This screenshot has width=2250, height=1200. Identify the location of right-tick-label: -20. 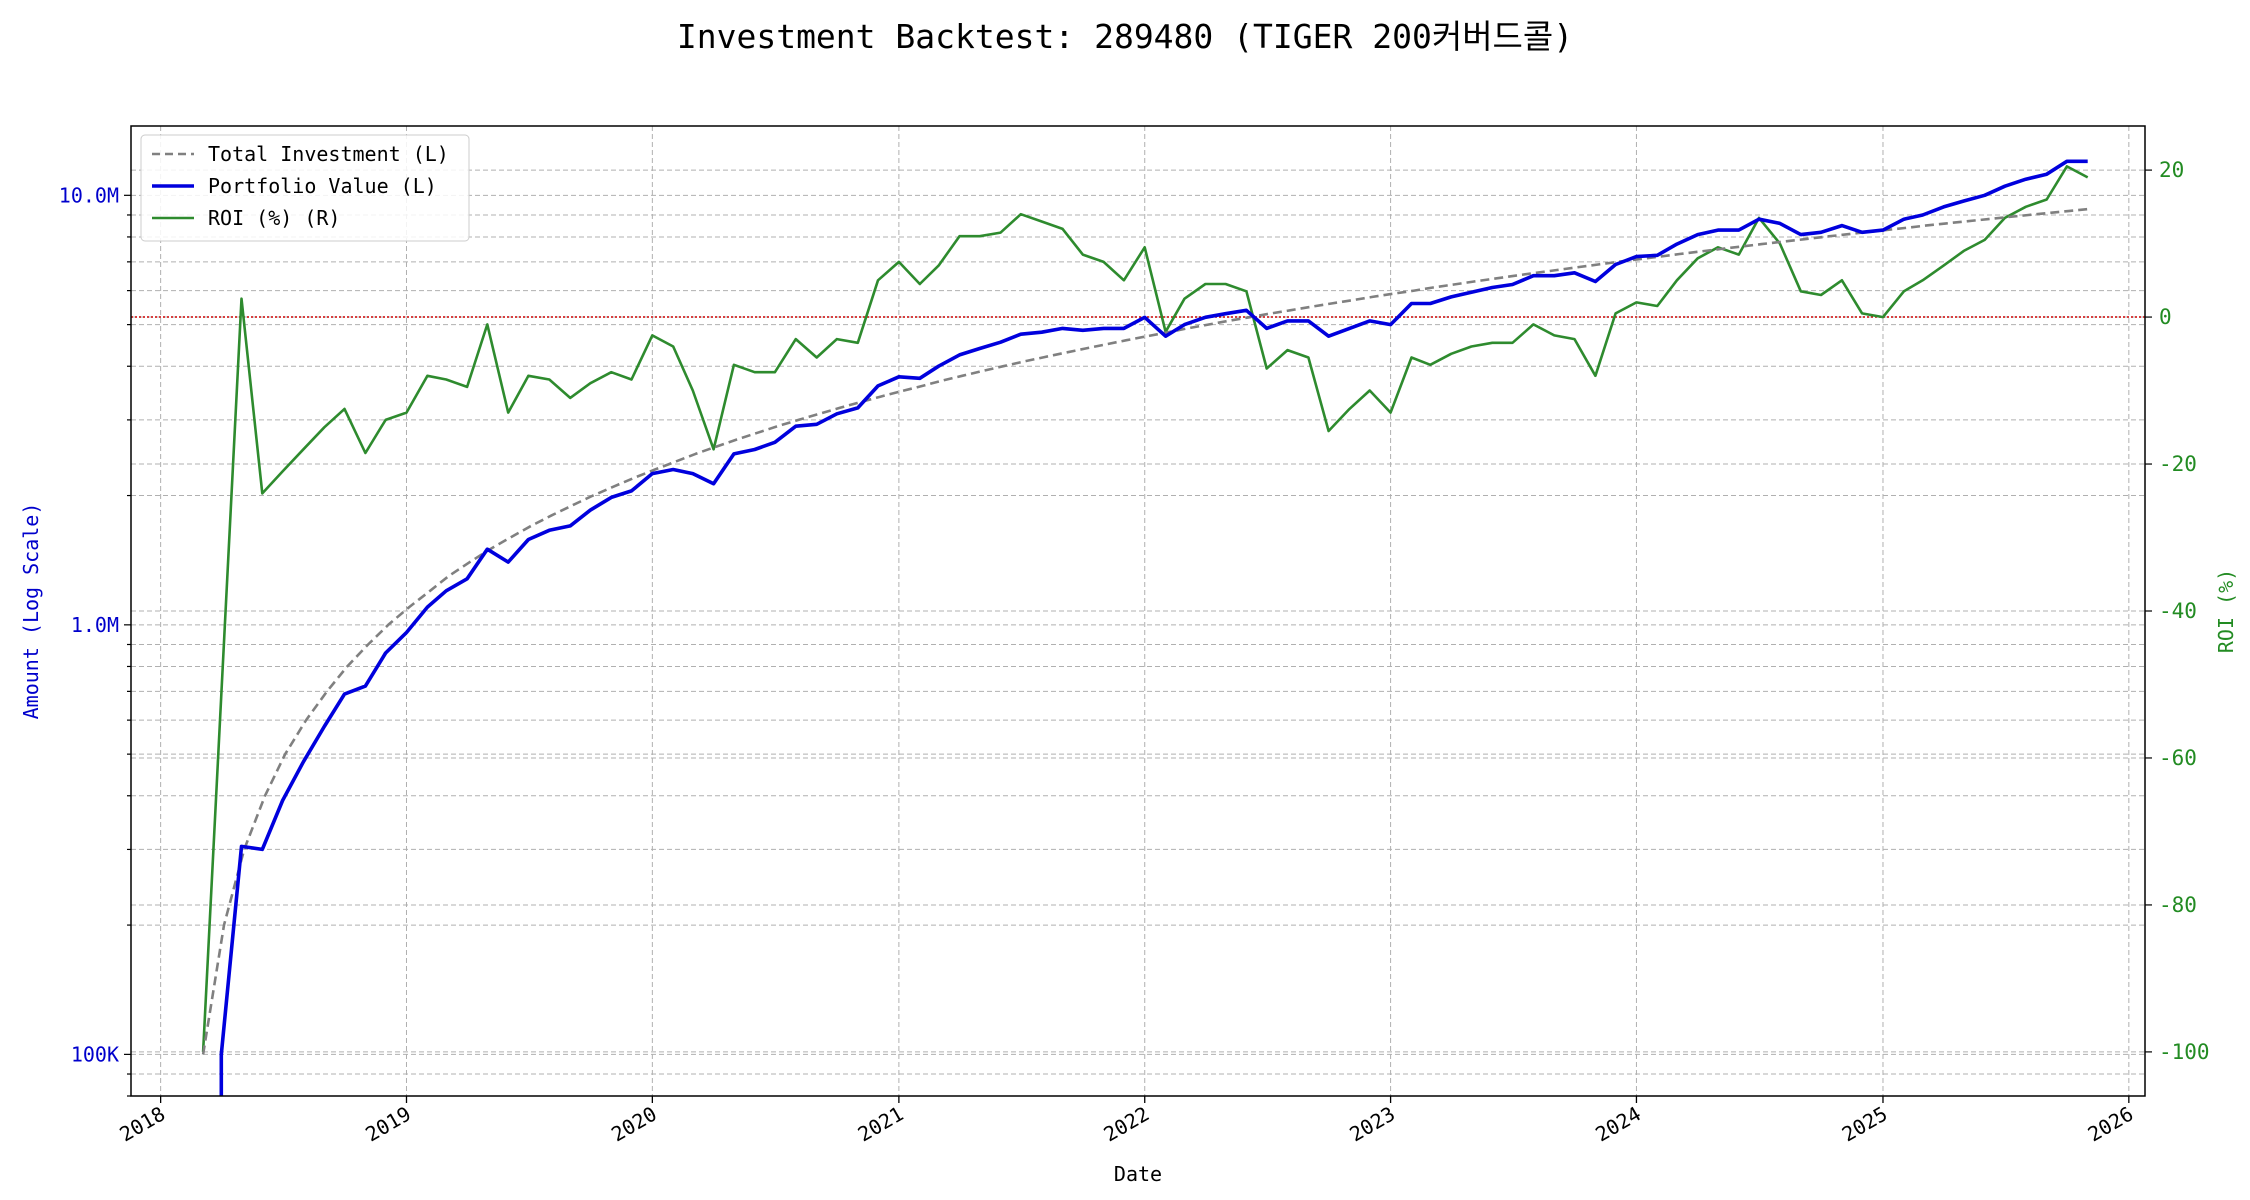
(2178, 464).